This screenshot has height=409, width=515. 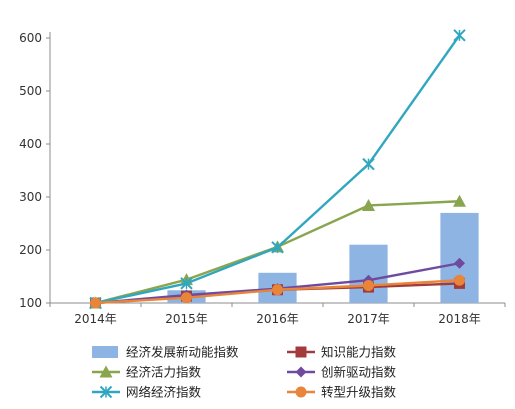 I want to click on legend-label: 知识能力指数, so click(x=359, y=352).